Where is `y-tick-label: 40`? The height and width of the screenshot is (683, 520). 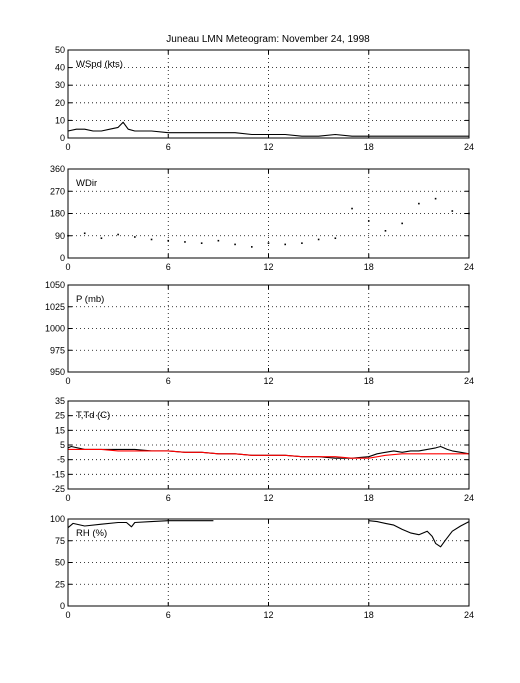
y-tick-label: 40 is located at coordinates (60, 68).